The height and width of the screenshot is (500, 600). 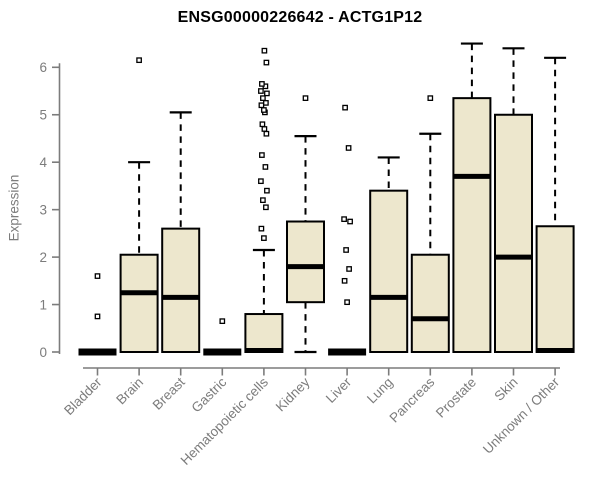 What do you see at coordinates (169, 393) in the screenshot?
I see `svg-text: Breast` at bounding box center [169, 393].